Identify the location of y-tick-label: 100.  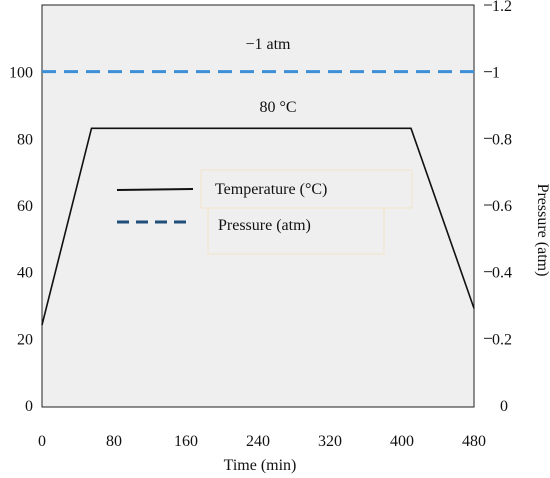
(21, 73).